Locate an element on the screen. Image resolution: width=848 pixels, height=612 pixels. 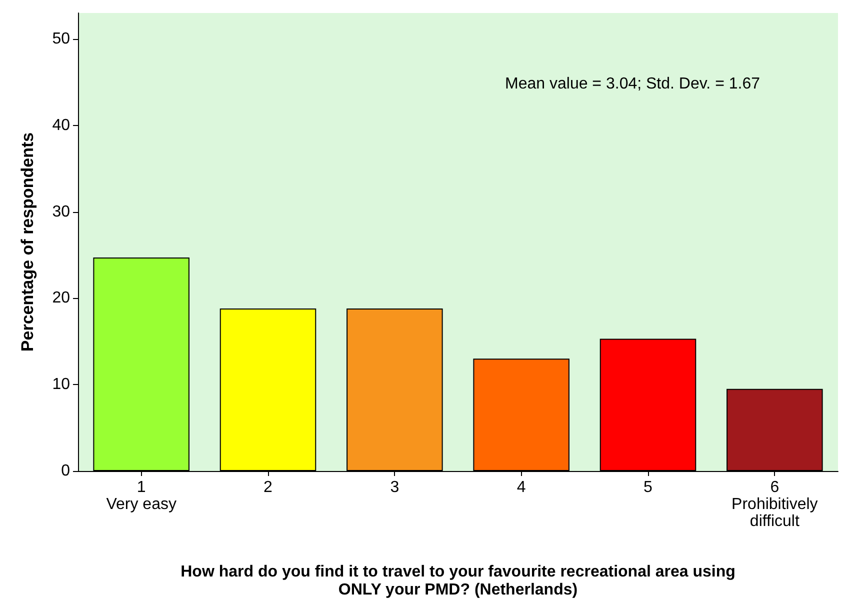
x-tick-label: 2 is located at coordinates (268, 487).